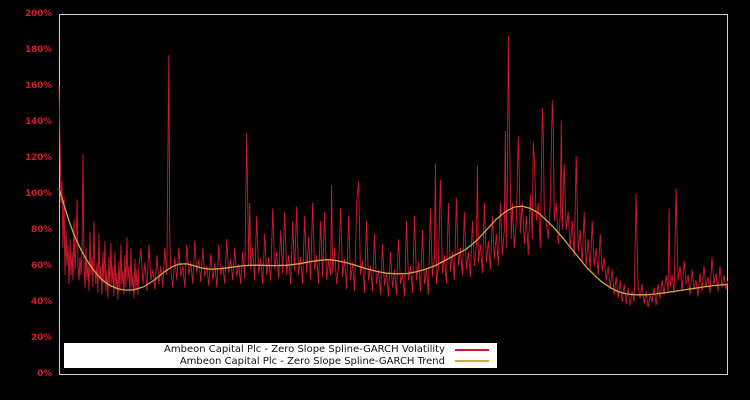 Image resolution: width=750 pixels, height=400 pixels. I want to click on y-tick-label: 0%, so click(44, 374).